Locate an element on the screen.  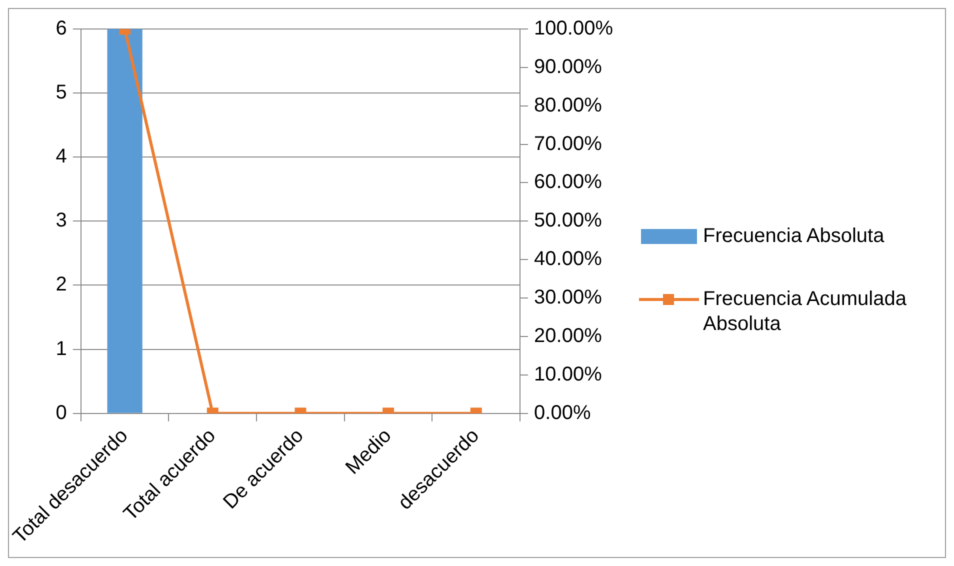
y2-tick-label: 10.00% is located at coordinates (568, 374).